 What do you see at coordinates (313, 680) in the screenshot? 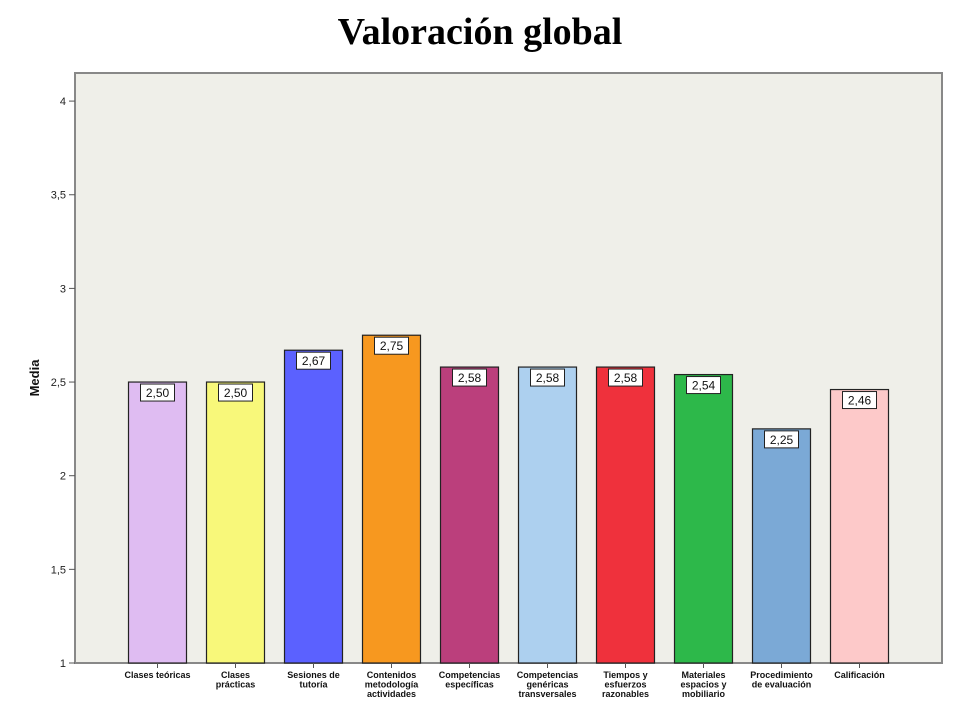
I see `x-tick-label: Sesiones de tutoría` at bounding box center [313, 680].